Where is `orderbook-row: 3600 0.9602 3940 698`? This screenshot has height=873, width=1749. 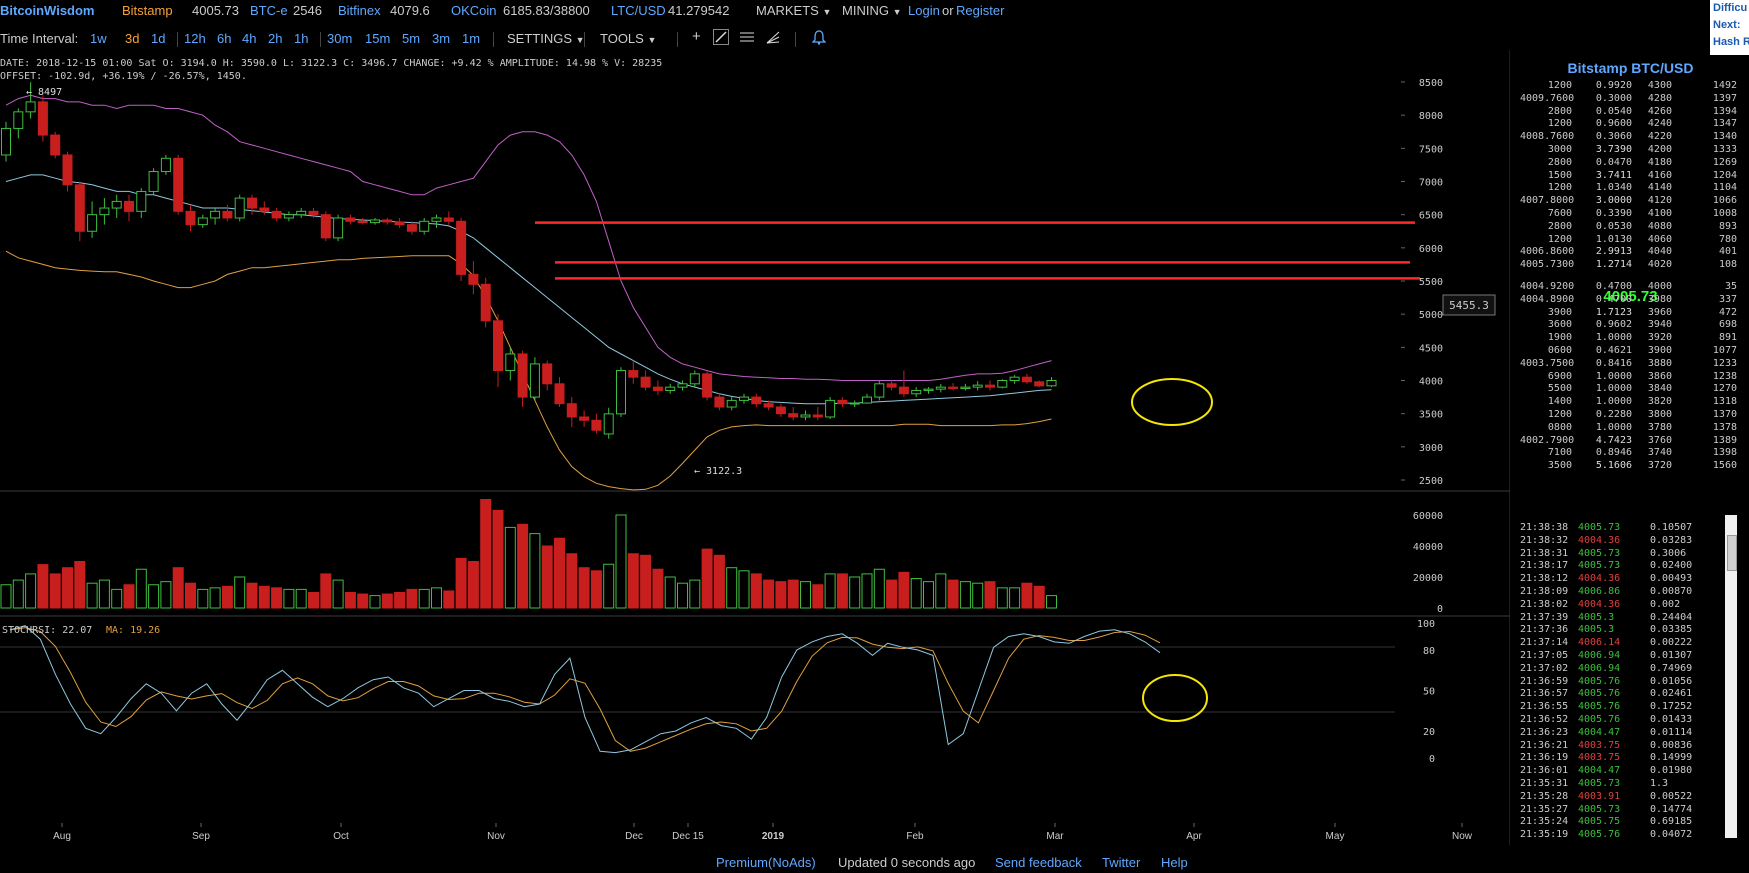 orderbook-row: 3600 0.9602 3940 698 is located at coordinates (1624, 325).